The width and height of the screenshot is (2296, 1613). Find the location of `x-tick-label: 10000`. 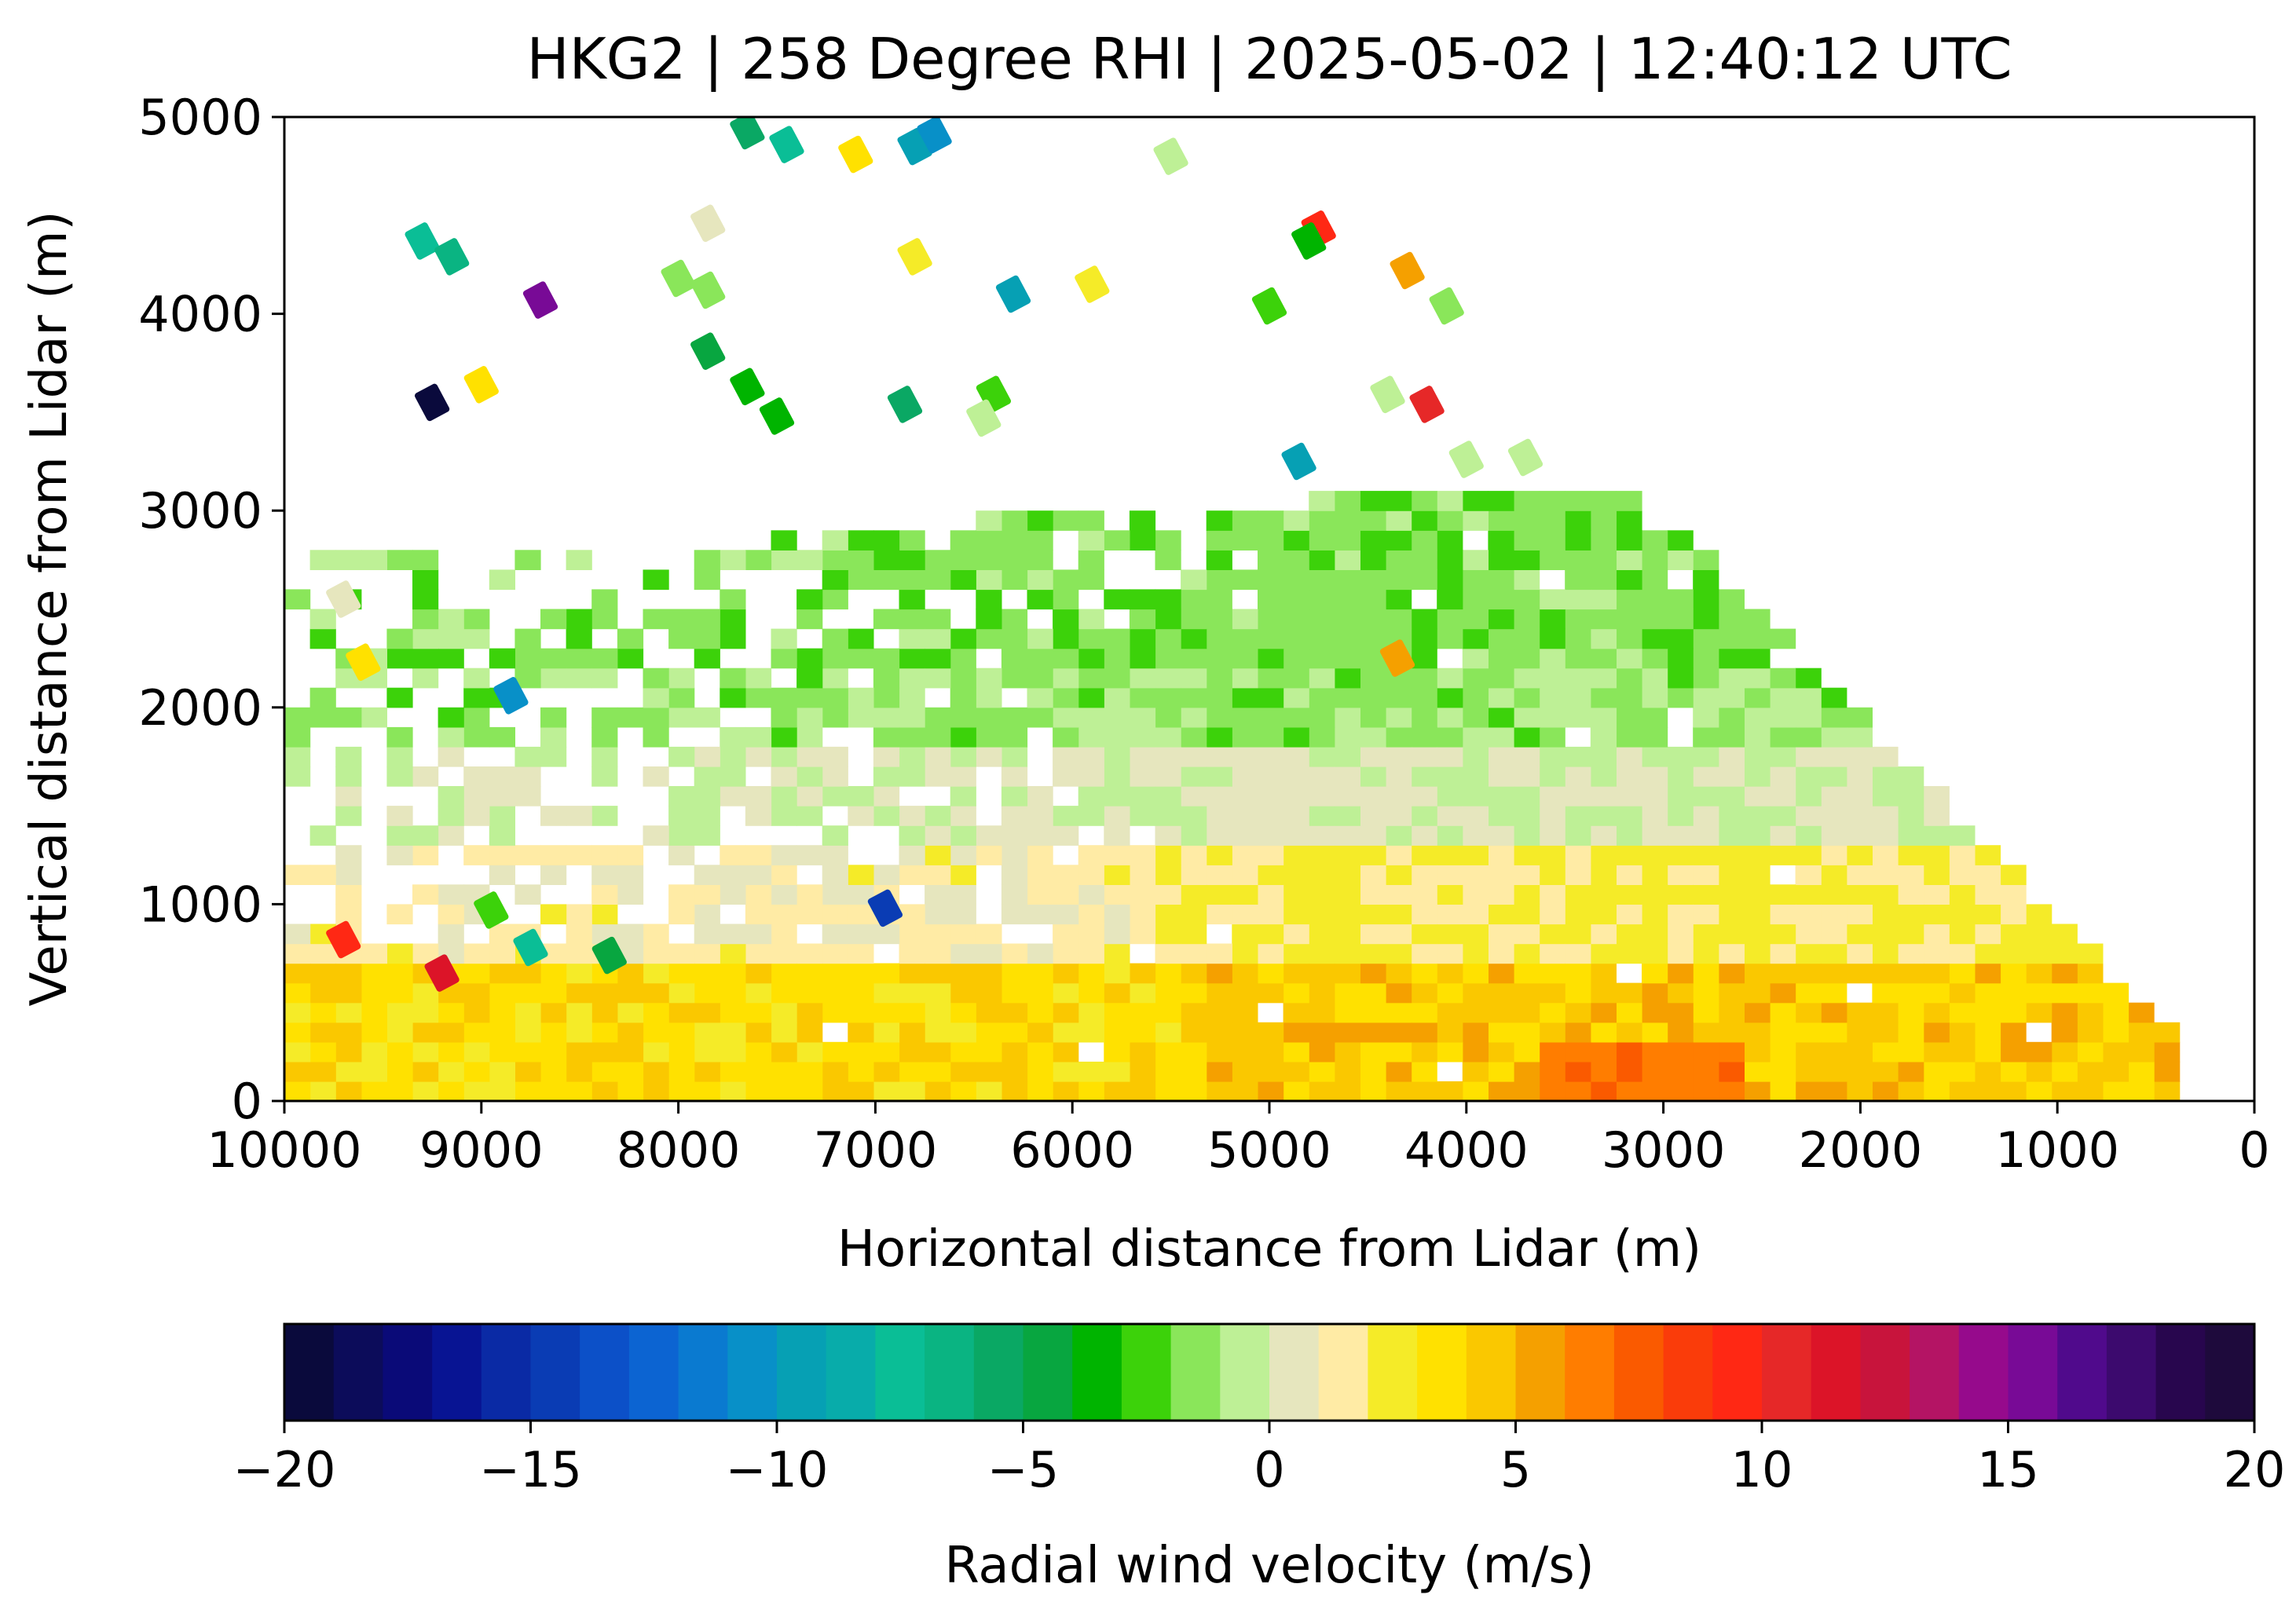

x-tick-label: 10000 is located at coordinates (284, 1150).